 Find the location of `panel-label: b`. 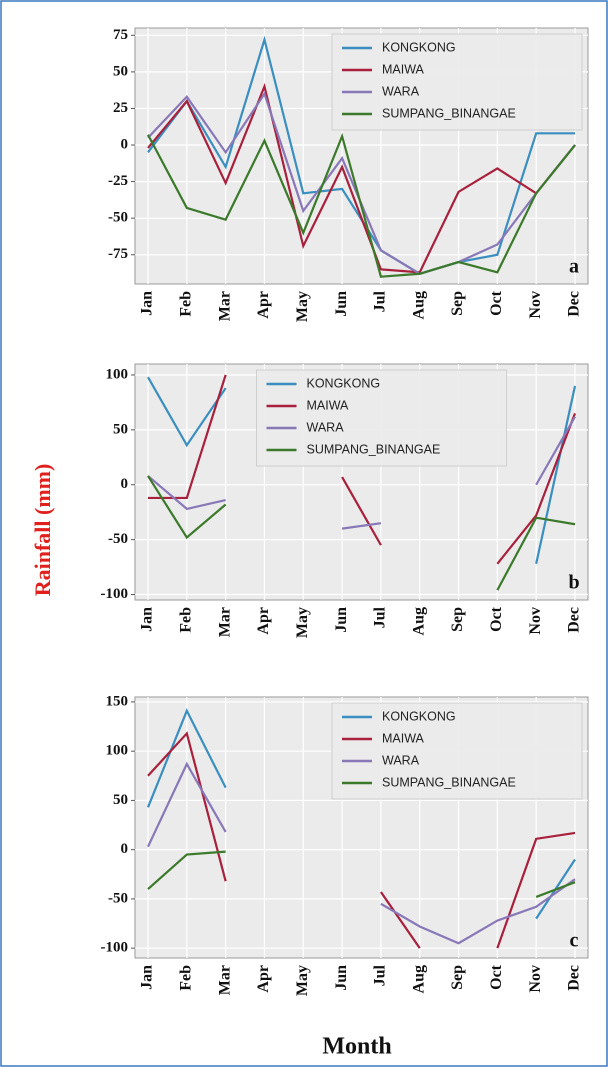

panel-label: b is located at coordinates (573, 583).